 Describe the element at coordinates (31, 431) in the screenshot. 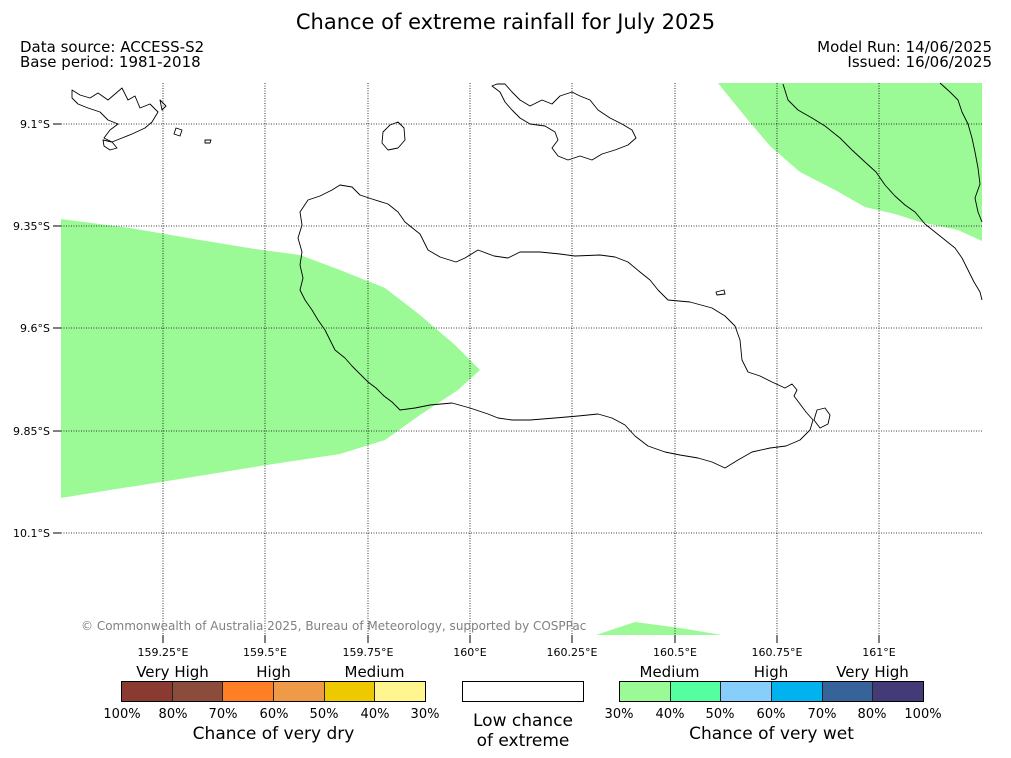

I see `lat-label: 9.85°S` at that location.